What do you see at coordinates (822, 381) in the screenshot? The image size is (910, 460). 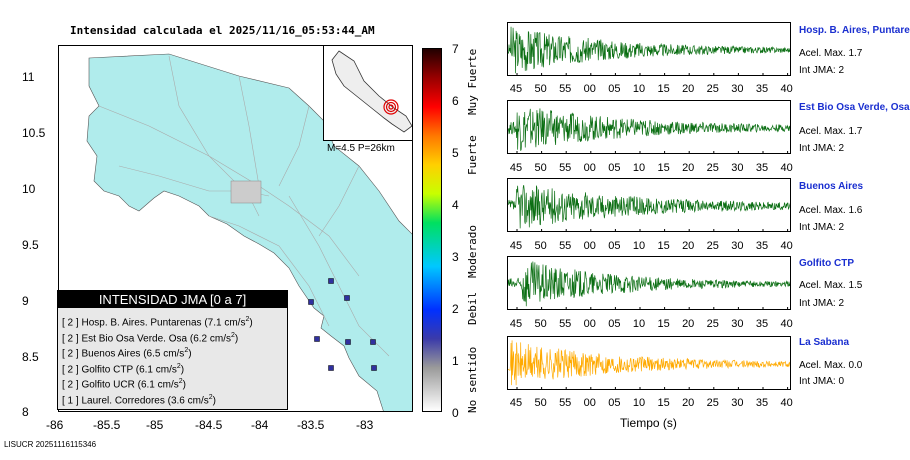 I see `station-int: Int JMA: 0` at bounding box center [822, 381].